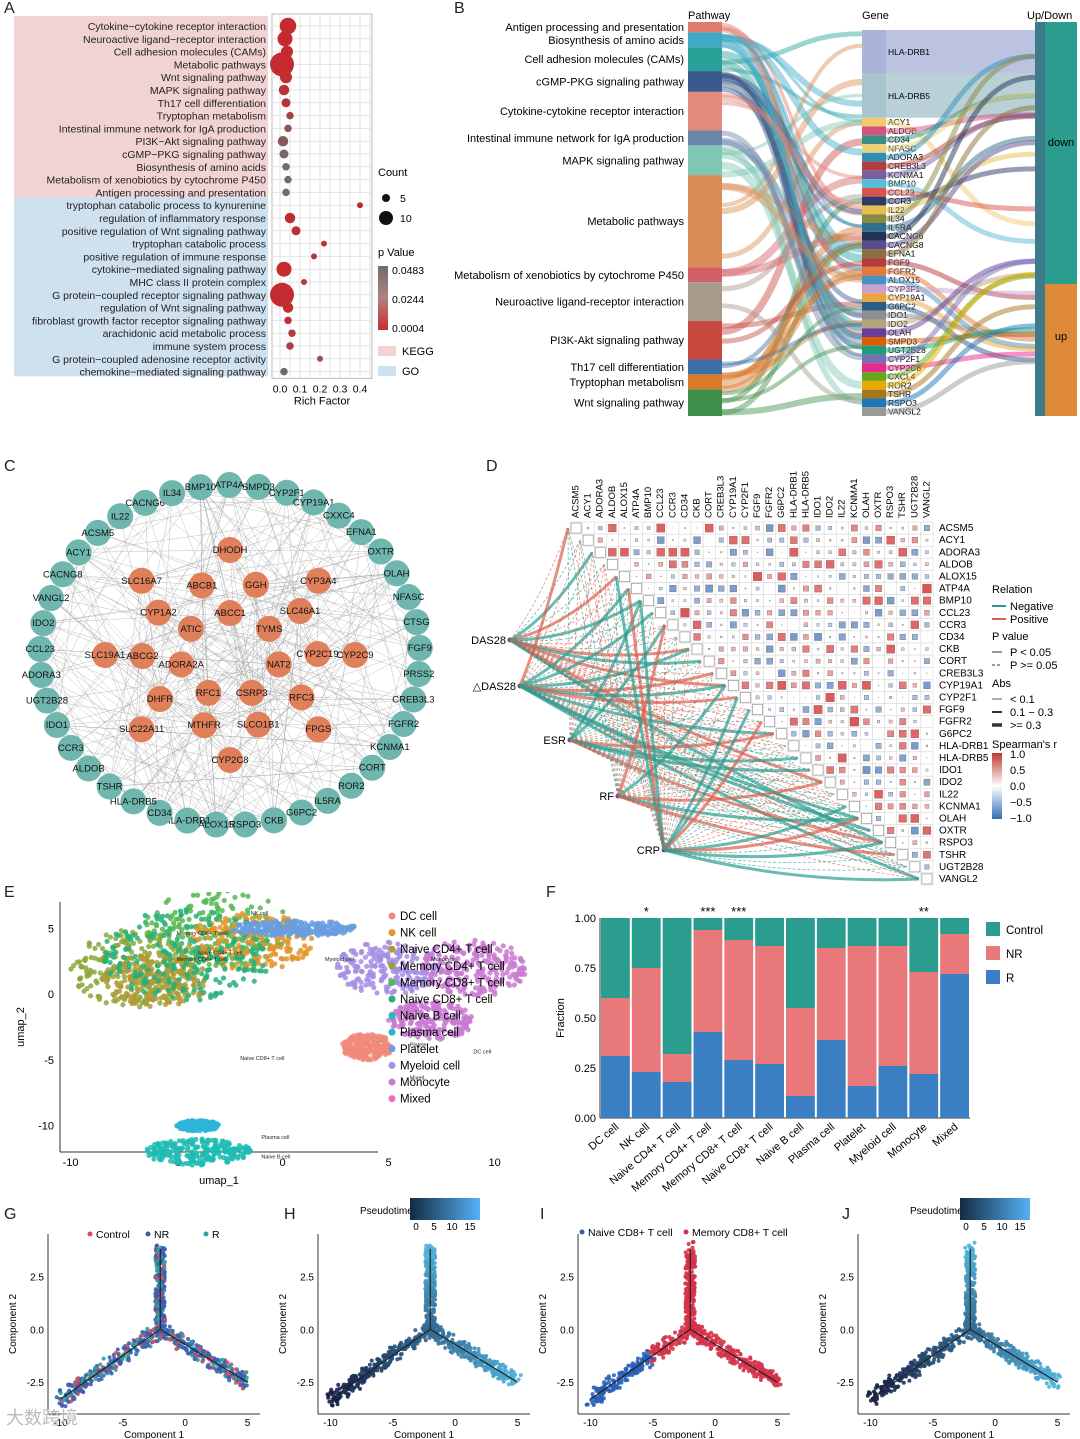 Image resolution: width=1080 pixels, height=1439 pixels. I want to click on gene-node-label: ATP4A, so click(230, 485).